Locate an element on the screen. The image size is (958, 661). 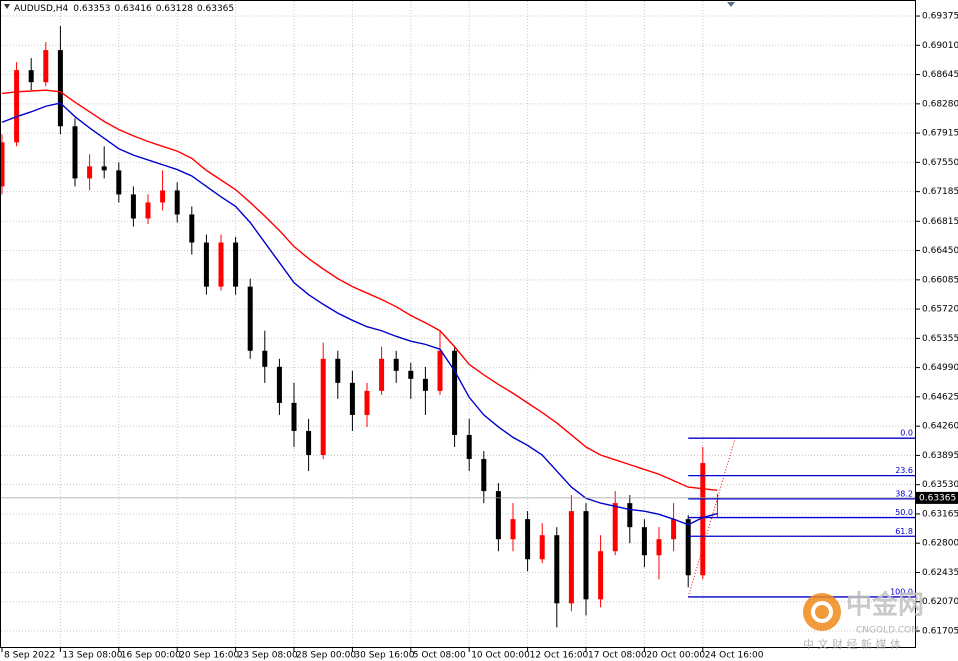
y-tick-label: 0.66450 is located at coordinates (940, 251).